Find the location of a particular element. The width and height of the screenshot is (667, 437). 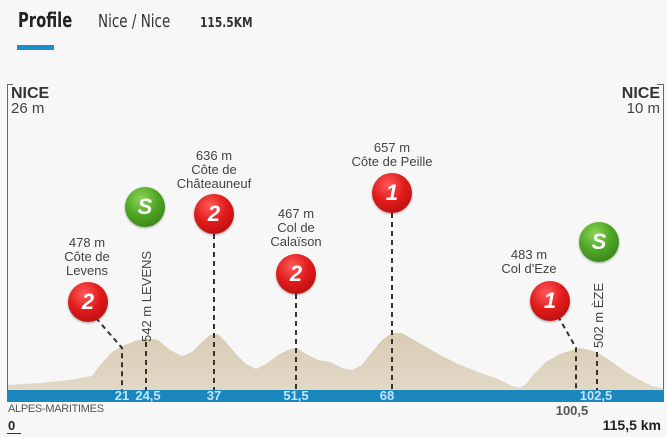

climb-label-eze: 483 m Col d'Eze is located at coordinates (528, 262).